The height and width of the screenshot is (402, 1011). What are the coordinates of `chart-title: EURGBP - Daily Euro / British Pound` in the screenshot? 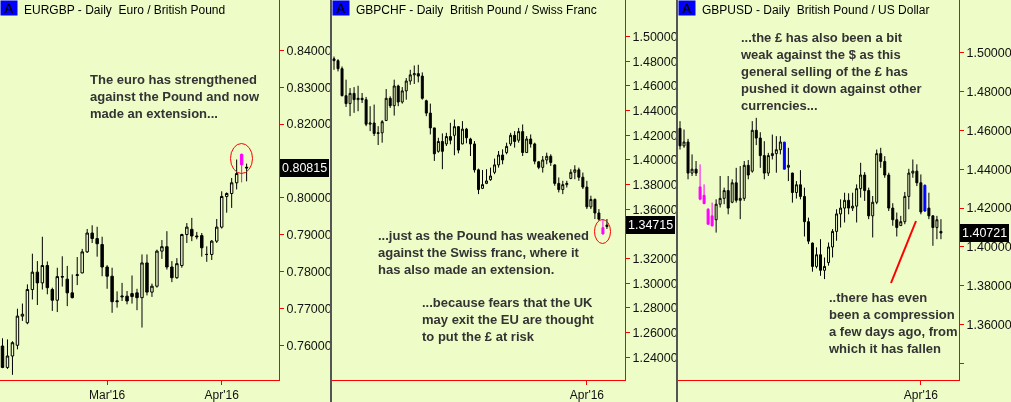 It's located at (125, 10).